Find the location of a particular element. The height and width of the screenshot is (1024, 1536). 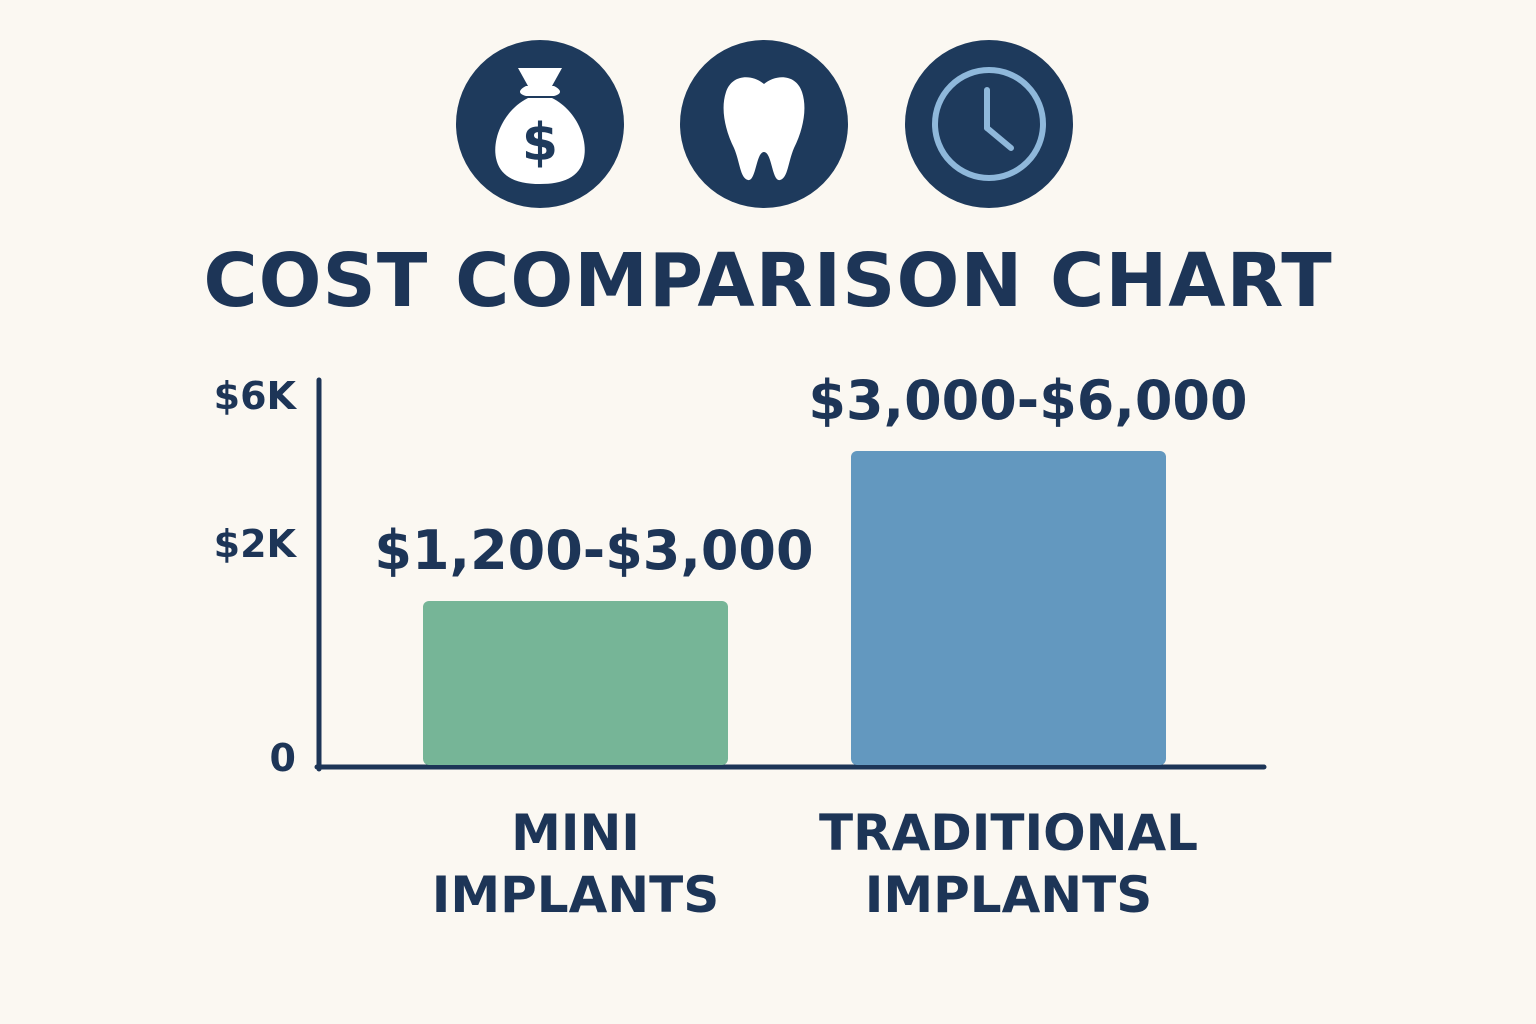

y-tick-label: 0 is located at coordinates (283, 758).